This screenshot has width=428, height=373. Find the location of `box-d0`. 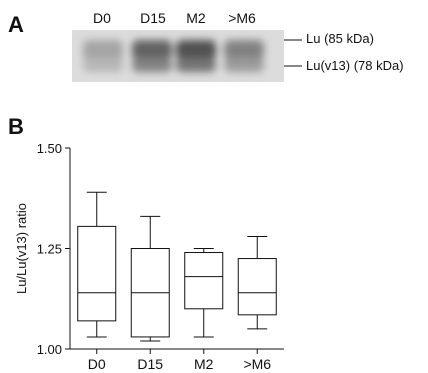

box-d0 is located at coordinates (97, 264).